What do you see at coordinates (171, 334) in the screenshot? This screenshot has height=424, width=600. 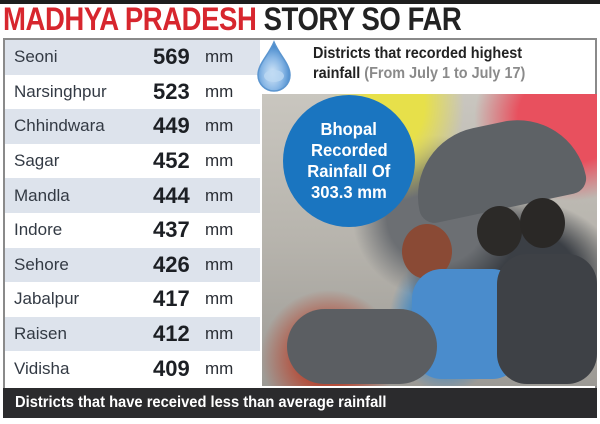 I see `rainfall-value: 412` at bounding box center [171, 334].